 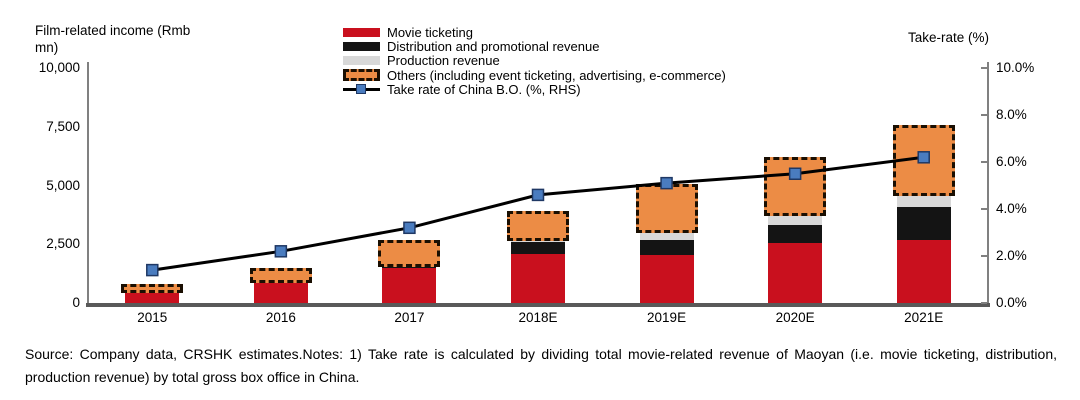 What do you see at coordinates (1015, 67) in the screenshot?
I see `y-tick-label-right-10: 10.0%` at bounding box center [1015, 67].